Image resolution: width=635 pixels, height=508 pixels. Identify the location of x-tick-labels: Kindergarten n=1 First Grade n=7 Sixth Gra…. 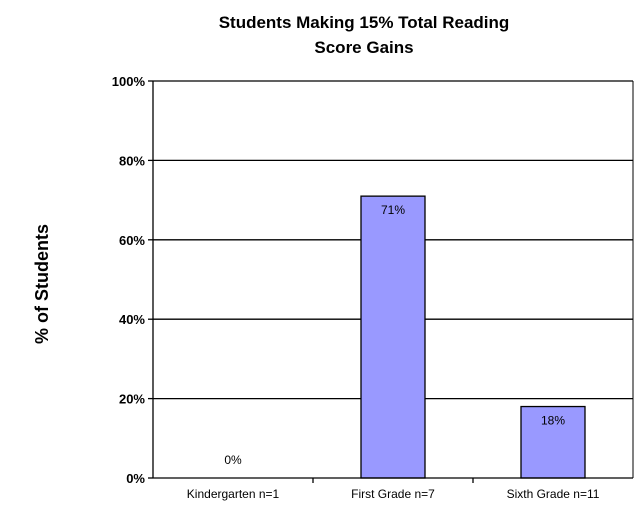
(393, 494).